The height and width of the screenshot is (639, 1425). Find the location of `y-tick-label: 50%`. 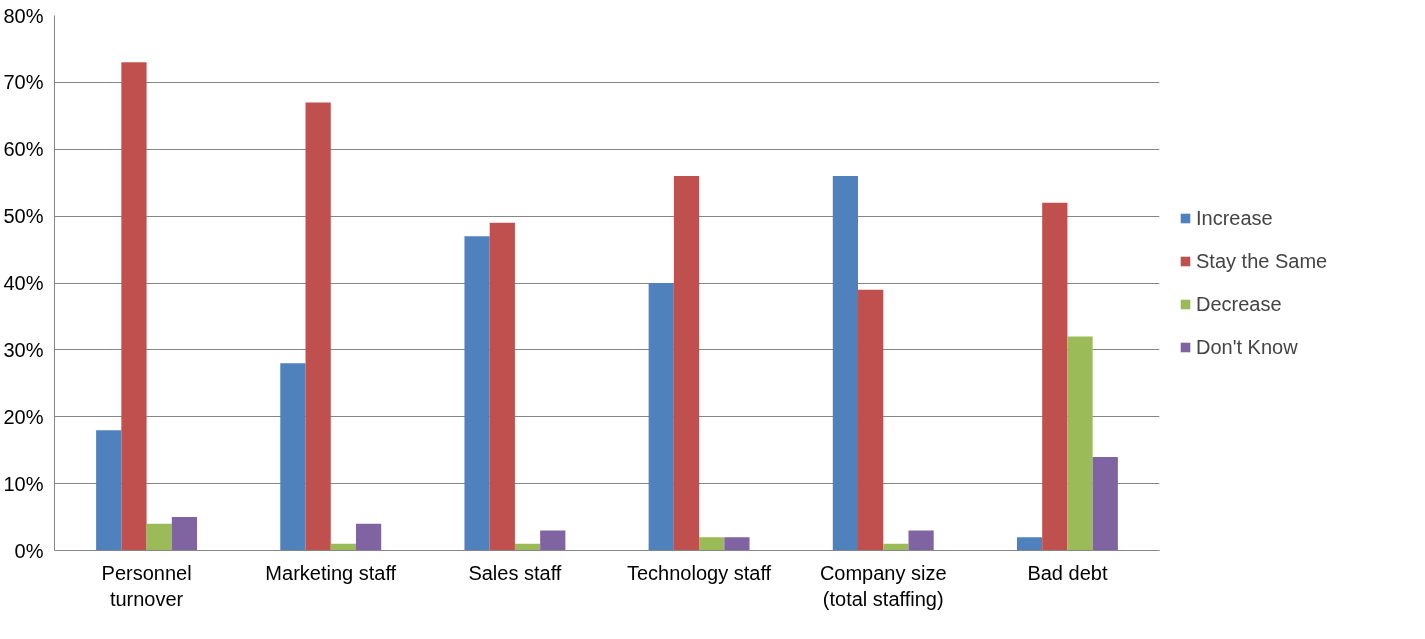

y-tick-label: 50% is located at coordinates (23, 216).